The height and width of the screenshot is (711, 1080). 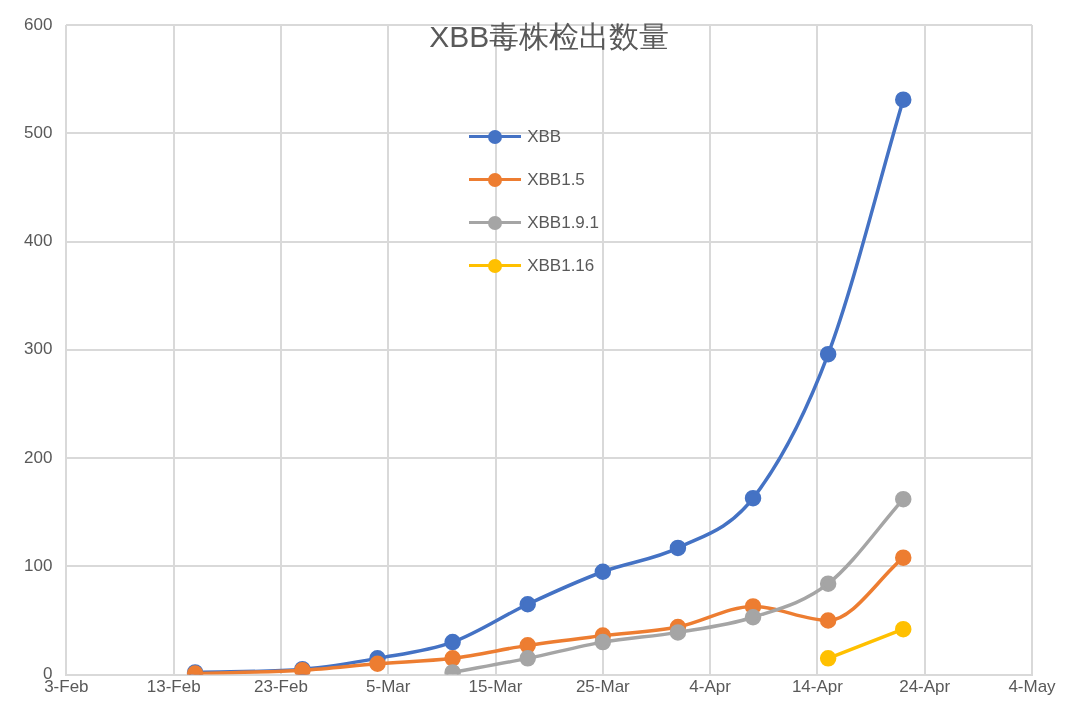 I want to click on x-tick-label: 23-Feb, so click(x=281, y=687).